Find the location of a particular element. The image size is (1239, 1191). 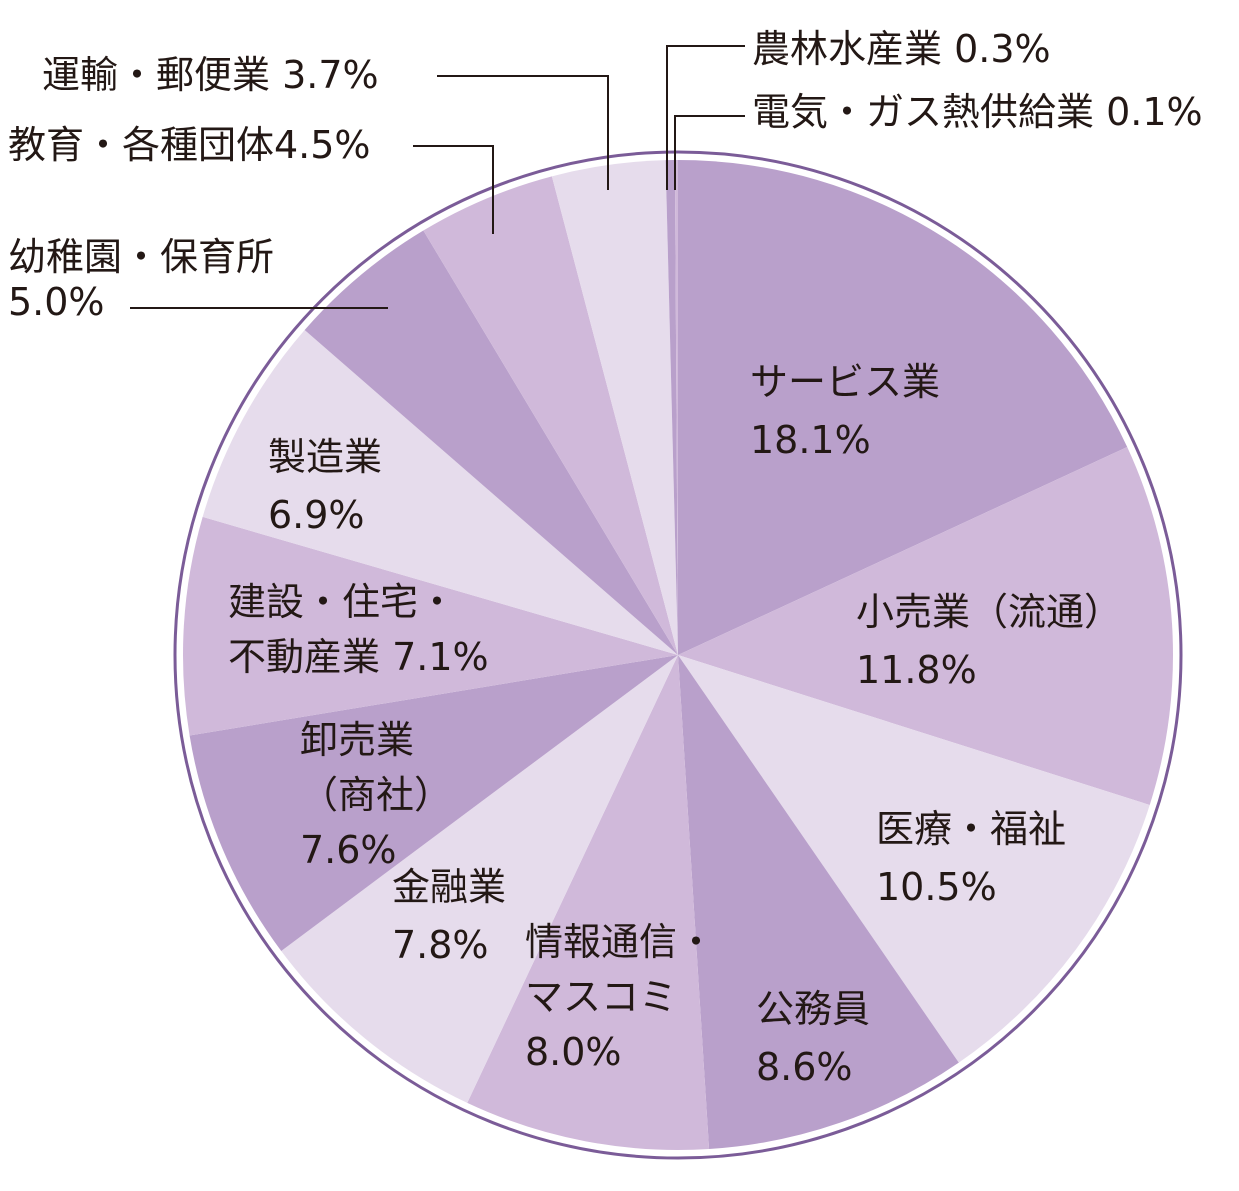

slice-label-電気・ガス熱供給業: 電気・ガス熱供給業 0.1% is located at coordinates (977, 112).